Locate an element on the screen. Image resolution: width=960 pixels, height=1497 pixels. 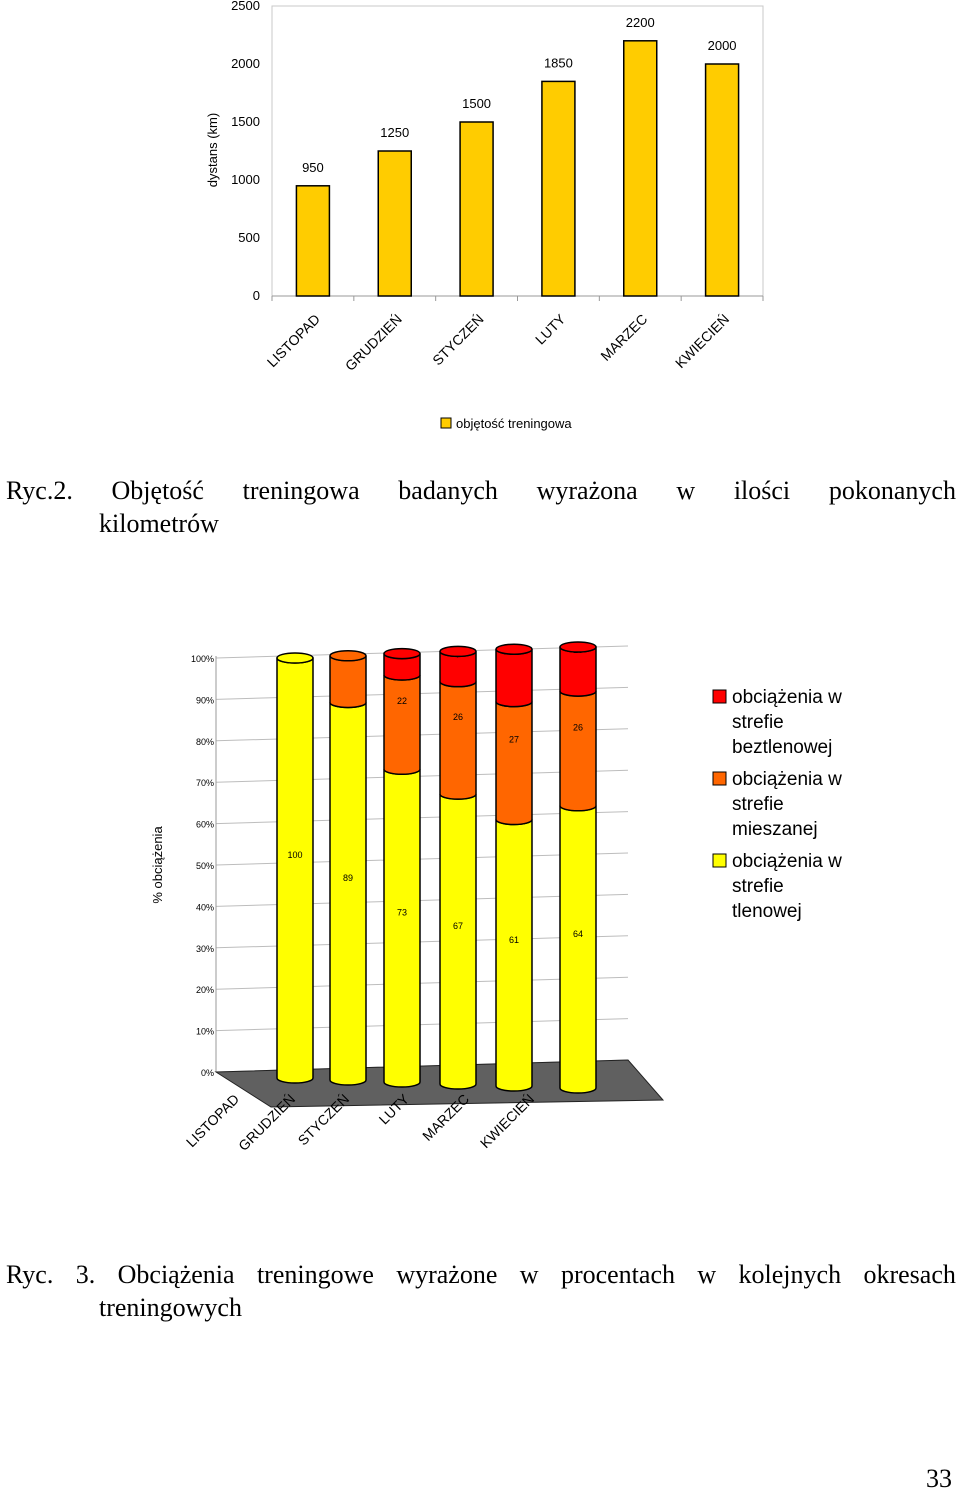
caption-ryc-3-word: treningowe is located at coordinates (315, 1274).